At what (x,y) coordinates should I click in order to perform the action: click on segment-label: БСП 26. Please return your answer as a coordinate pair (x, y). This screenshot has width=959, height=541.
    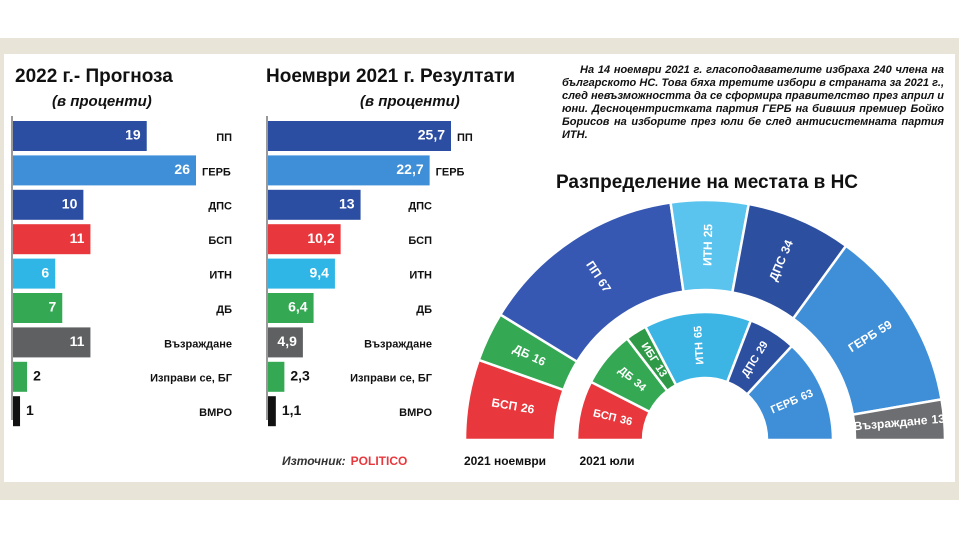
    Looking at the image, I should click on (513, 406).